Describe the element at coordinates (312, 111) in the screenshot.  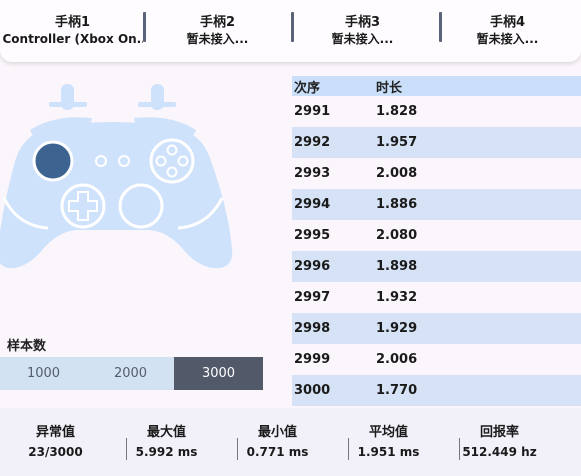
I see `cell-order: 2991` at that location.